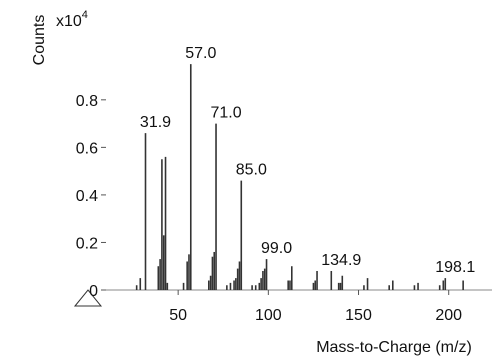  I want to click on y-scale: x104, so click(72, 19).